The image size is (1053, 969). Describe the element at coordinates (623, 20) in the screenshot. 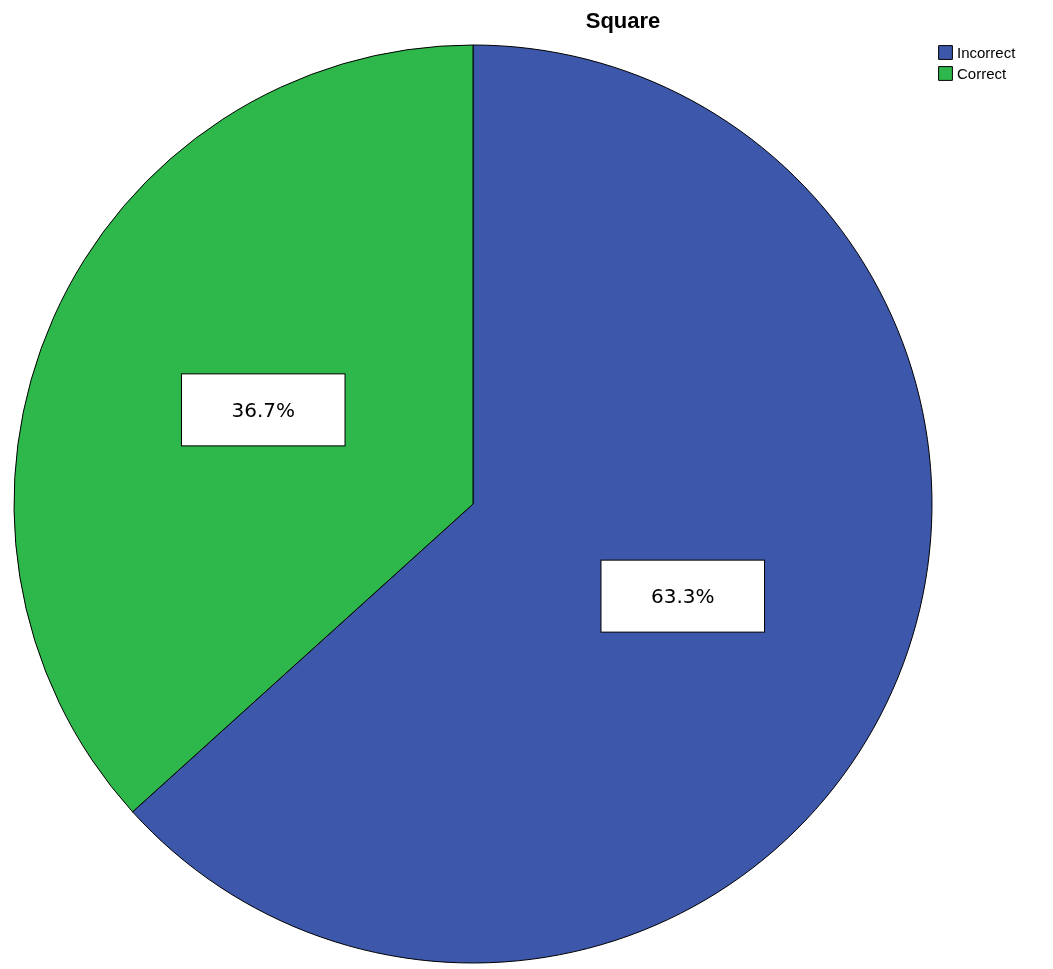

I see `chart-title: Square` at that location.